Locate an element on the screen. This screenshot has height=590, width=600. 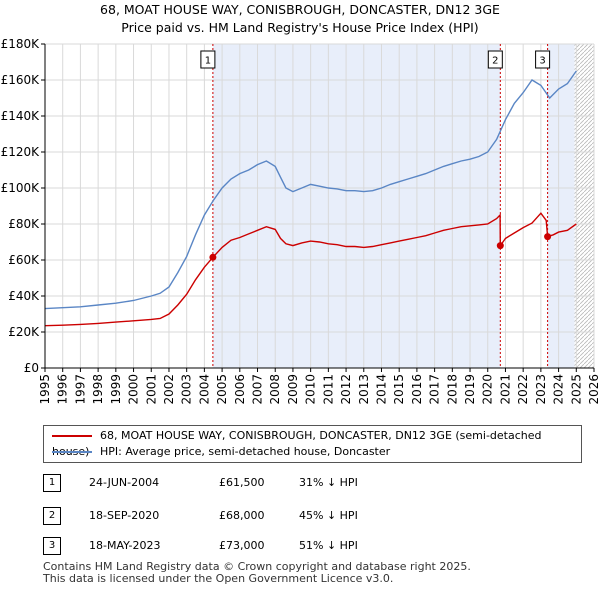
table-row: 3 18-MAY-2023 £73,000 51% ↓ HPI is located at coordinates (263, 546).